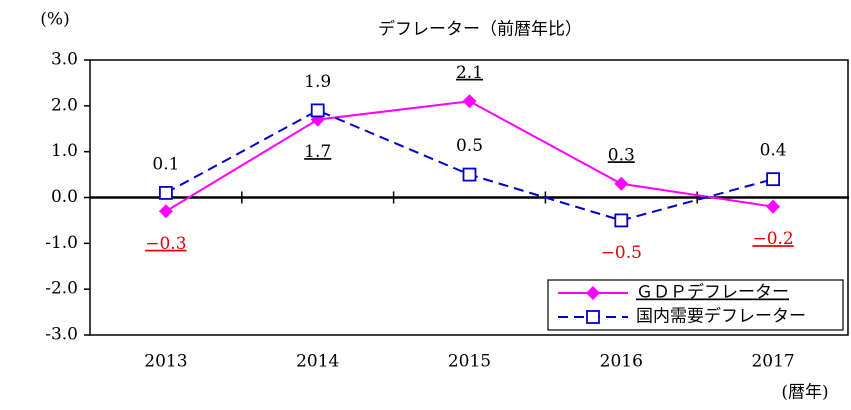  I want to click on legend-label: 国内需要デフレーター, so click(721, 316).